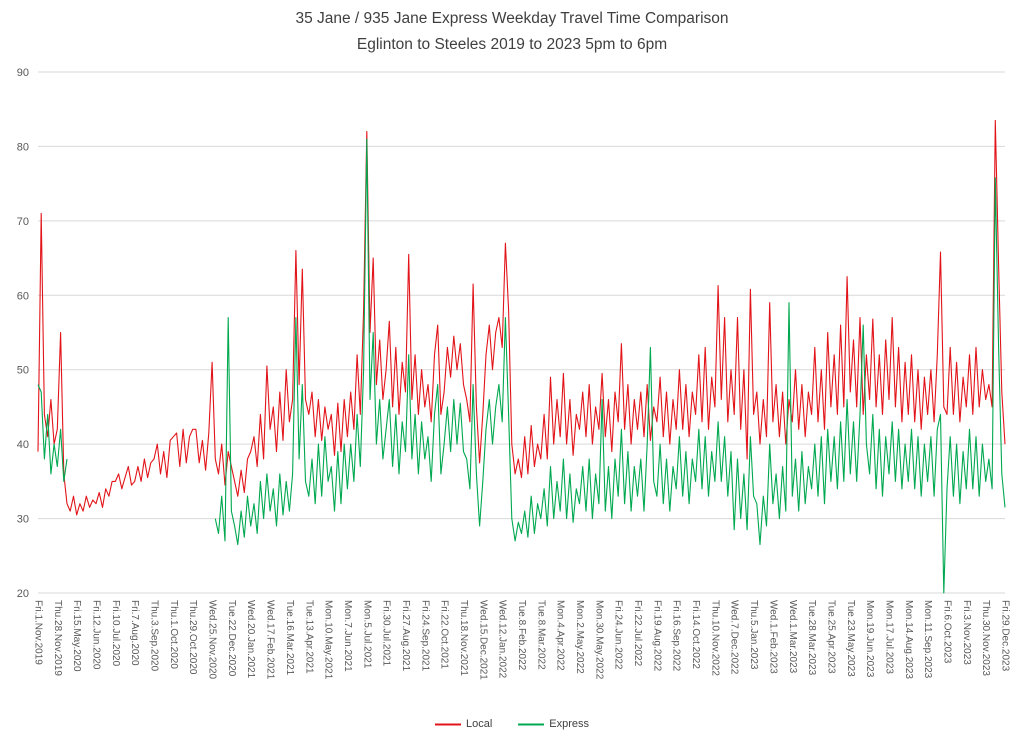 The image size is (1024, 736). What do you see at coordinates (23, 147) in the screenshot?
I see `y-axis-tick-label: 80` at bounding box center [23, 147].